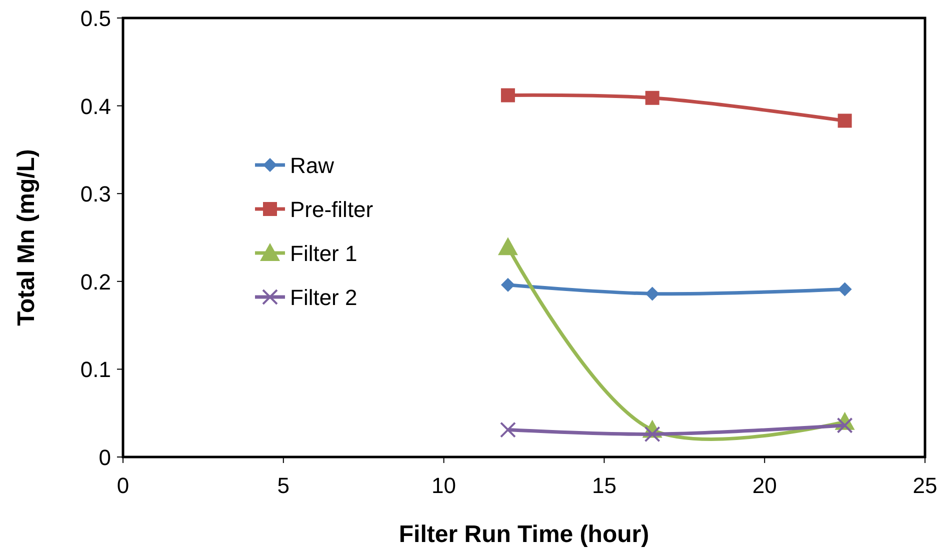 The height and width of the screenshot is (550, 944). Describe the element at coordinates (283, 485) in the screenshot. I see `x-tick-label: 5` at that location.